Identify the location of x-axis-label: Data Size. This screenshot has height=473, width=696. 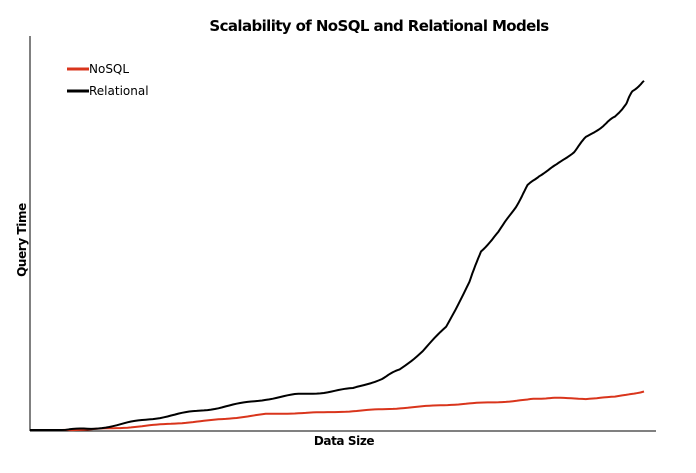
(344, 441).